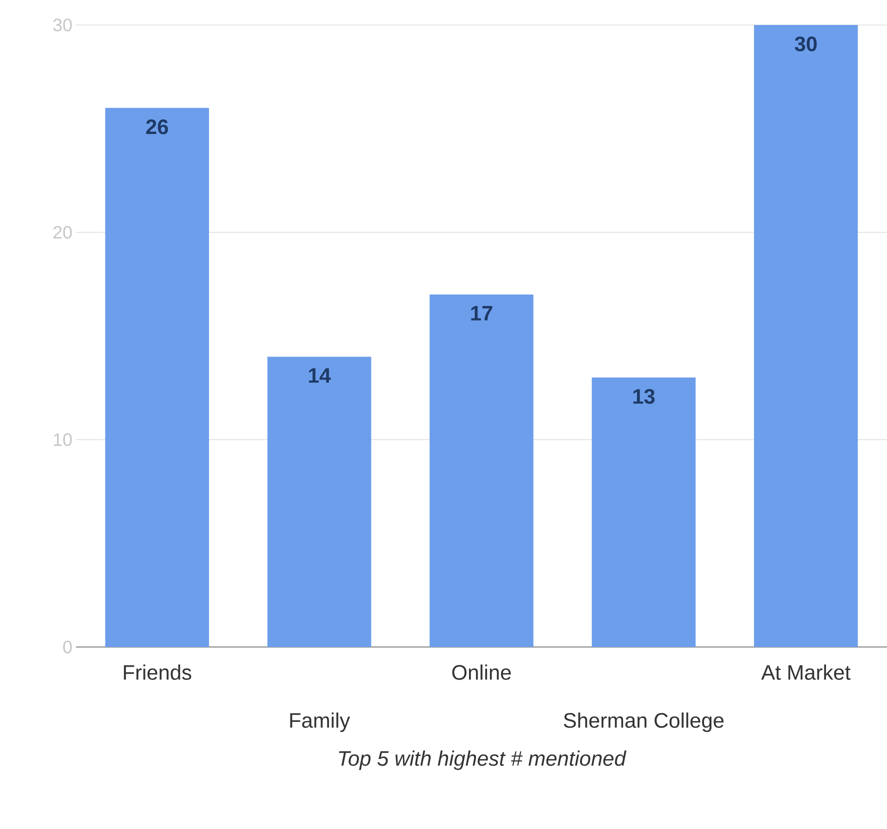 This screenshot has height=829, width=887. Describe the element at coordinates (158, 672) in the screenshot. I see `x-tick-label: Friends` at that location.